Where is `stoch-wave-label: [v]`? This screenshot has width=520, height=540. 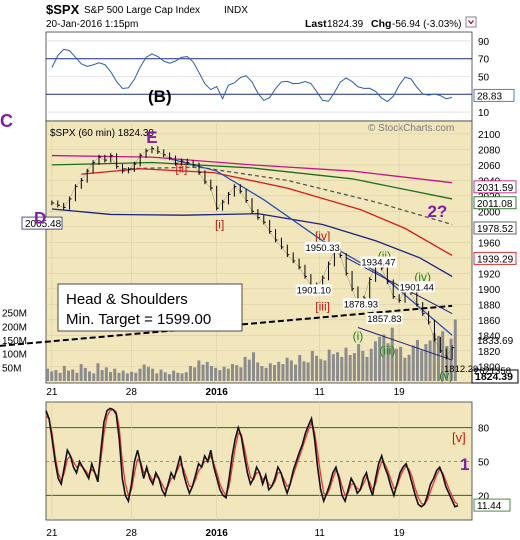
stoch-wave-label: [v] is located at coordinates (459, 437).